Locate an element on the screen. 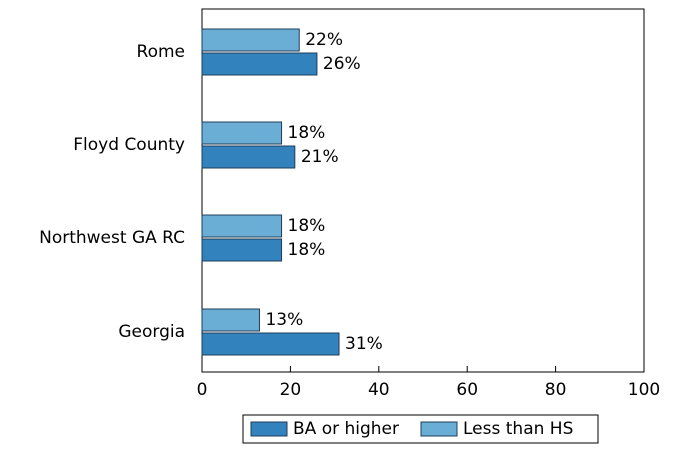  category-label-floyd-county: Floyd County is located at coordinates (129, 145).